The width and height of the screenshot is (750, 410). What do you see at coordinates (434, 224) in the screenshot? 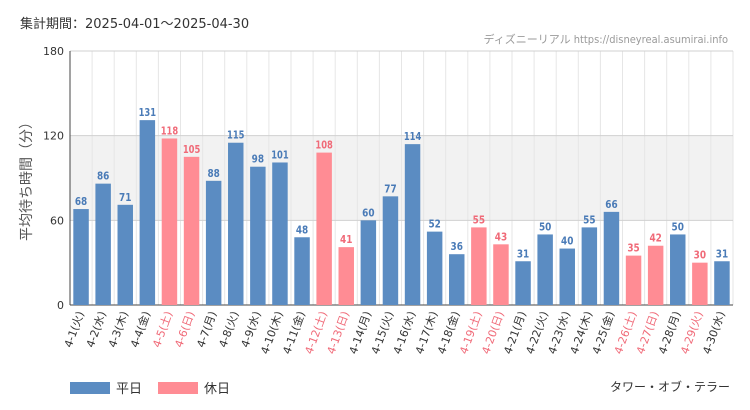
I see `data-label: 52` at bounding box center [434, 224].